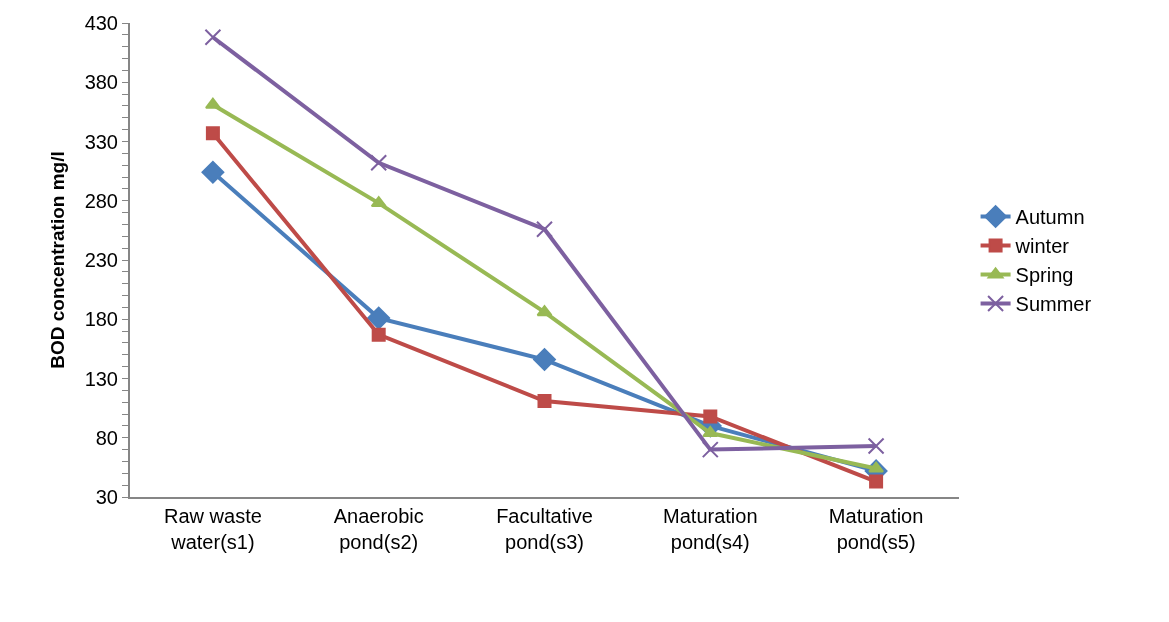 Image resolution: width=1169 pixels, height=622 pixels. Describe the element at coordinates (1044, 275) in the screenshot. I see `legend-label: Spring` at that location.